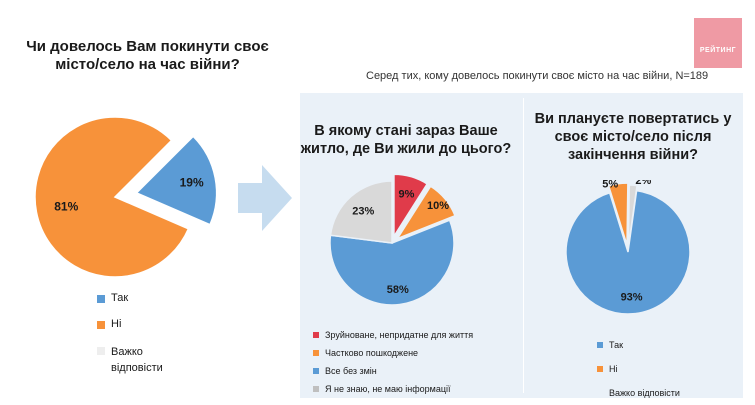 The width and height of the screenshot is (755, 405). Describe the element at coordinates (718, 43) in the screenshot. I see `rating-logo: РЕЙТИНГ` at that location.